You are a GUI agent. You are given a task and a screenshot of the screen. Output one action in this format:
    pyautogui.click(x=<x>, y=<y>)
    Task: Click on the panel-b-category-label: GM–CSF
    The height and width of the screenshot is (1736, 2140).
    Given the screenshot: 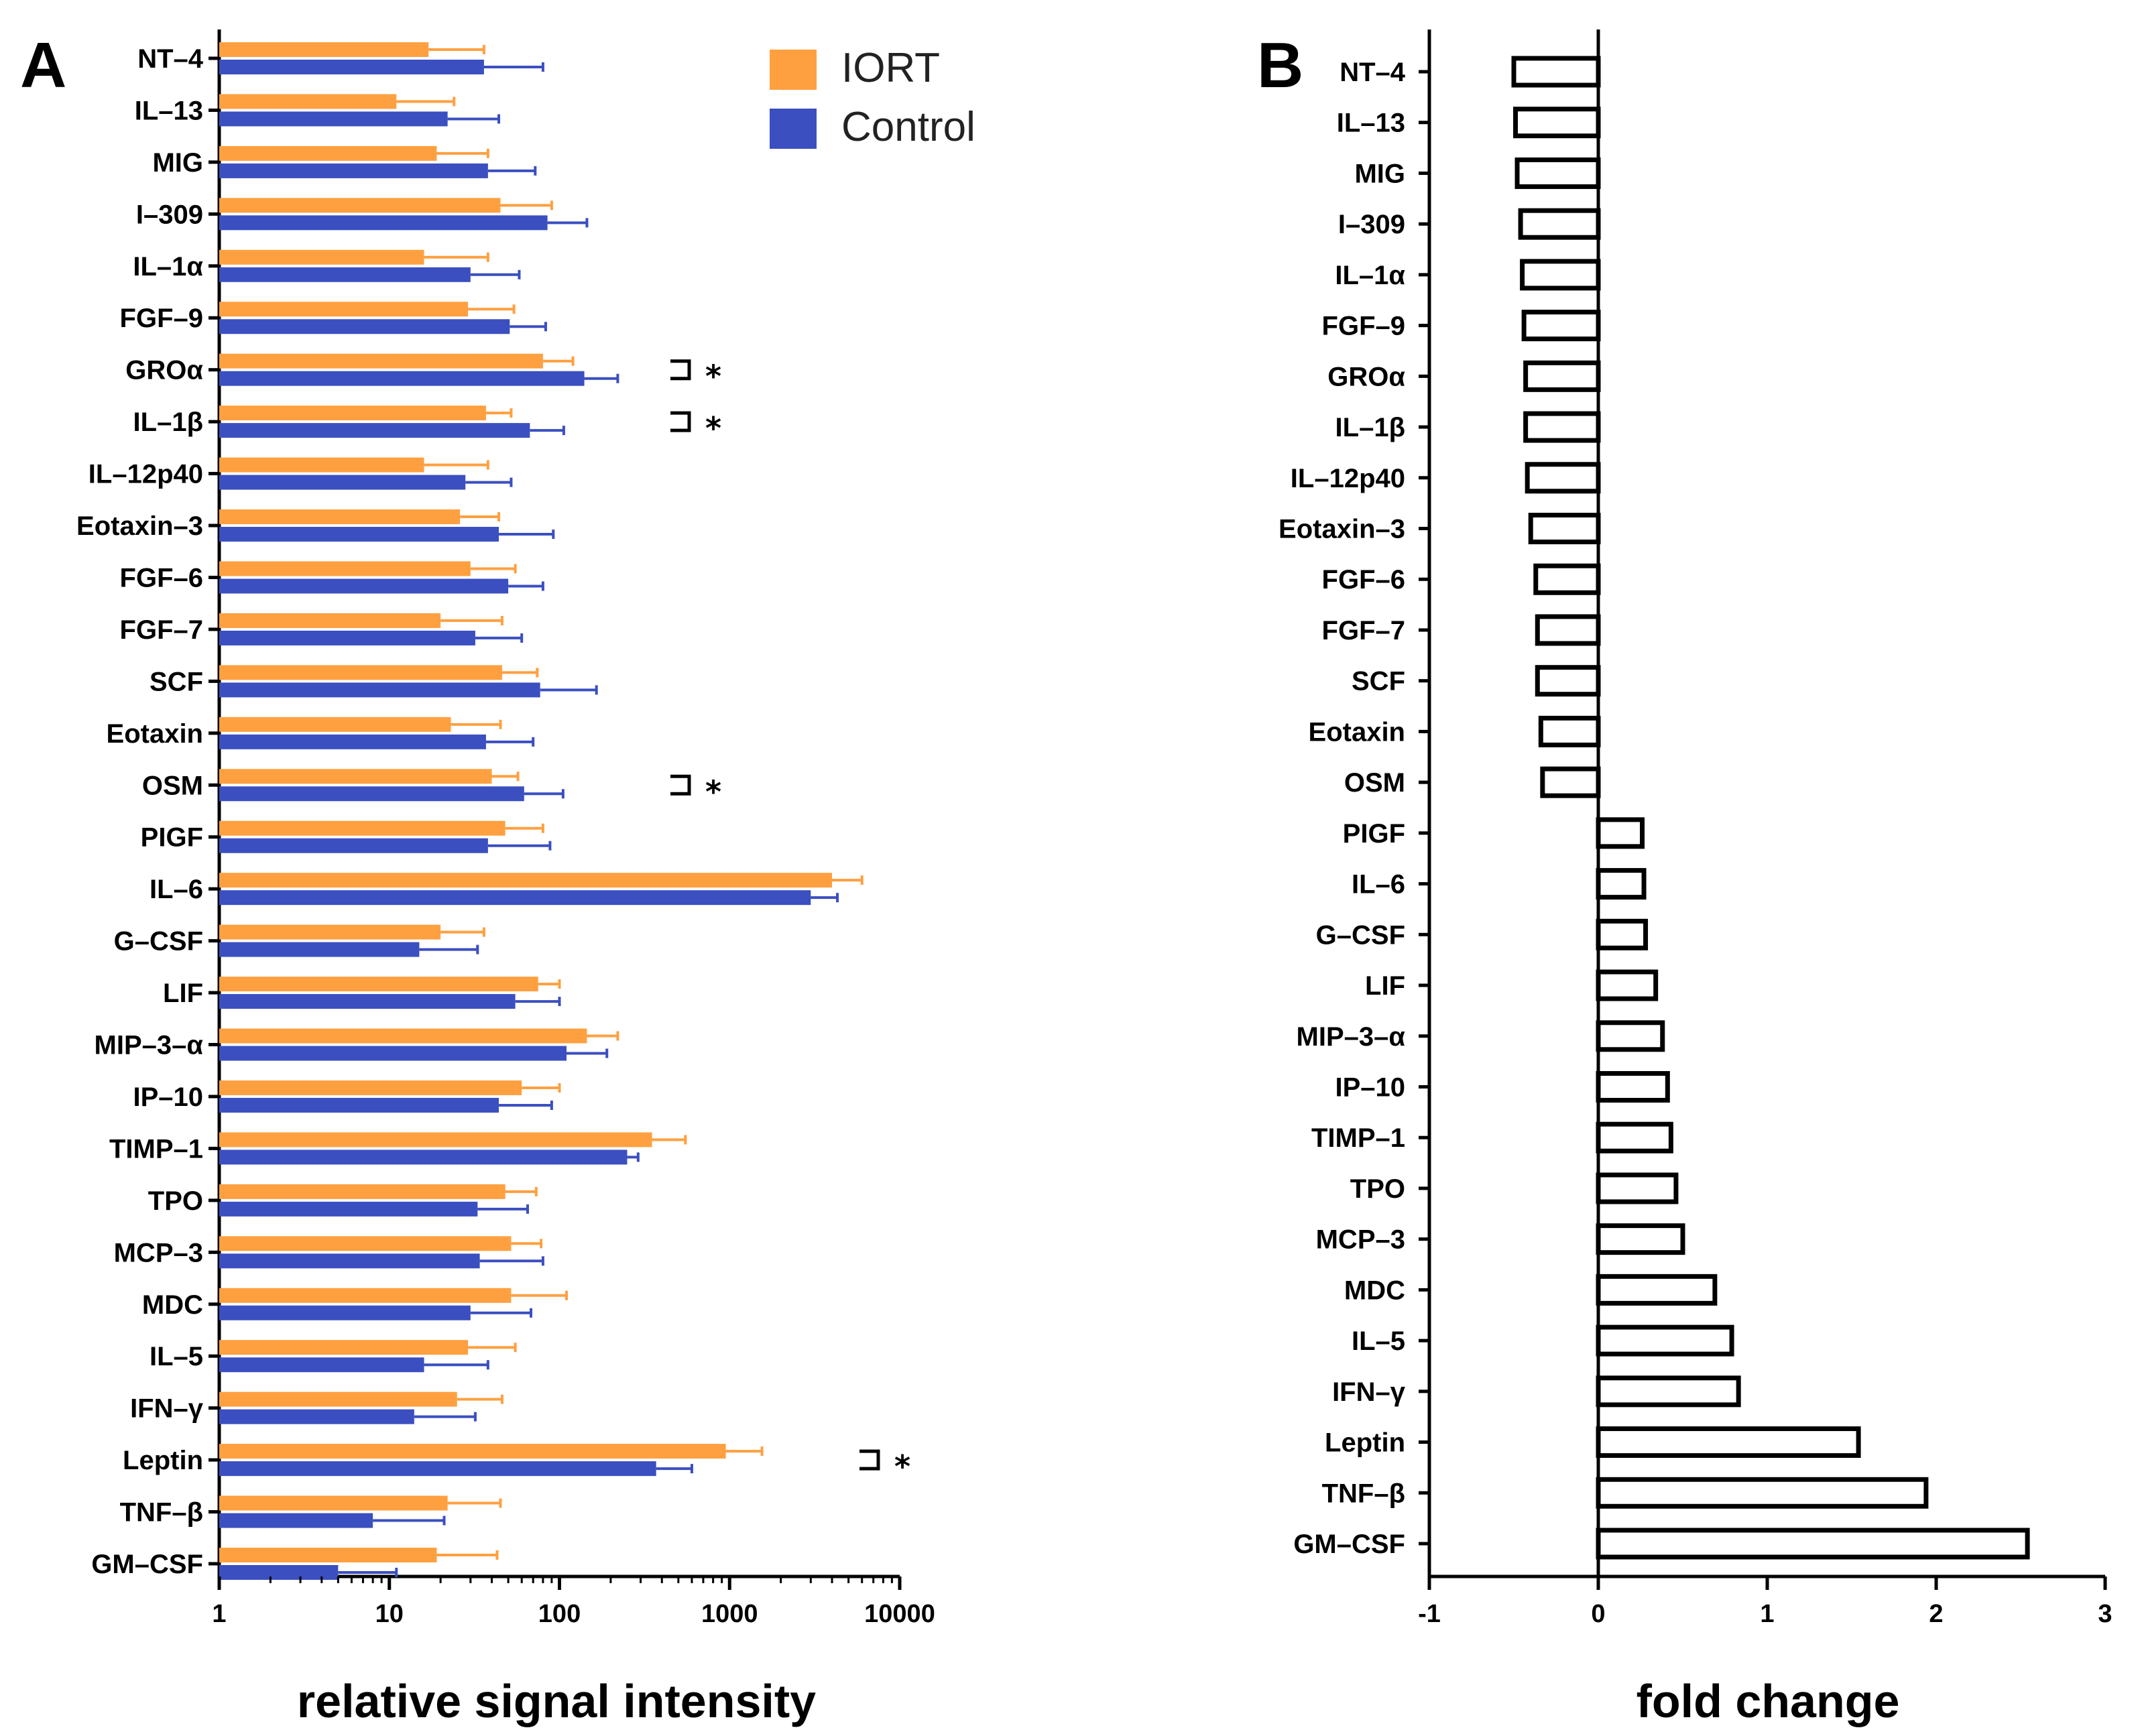 What is the action you would take?
    pyautogui.click(x=1349, y=1545)
    